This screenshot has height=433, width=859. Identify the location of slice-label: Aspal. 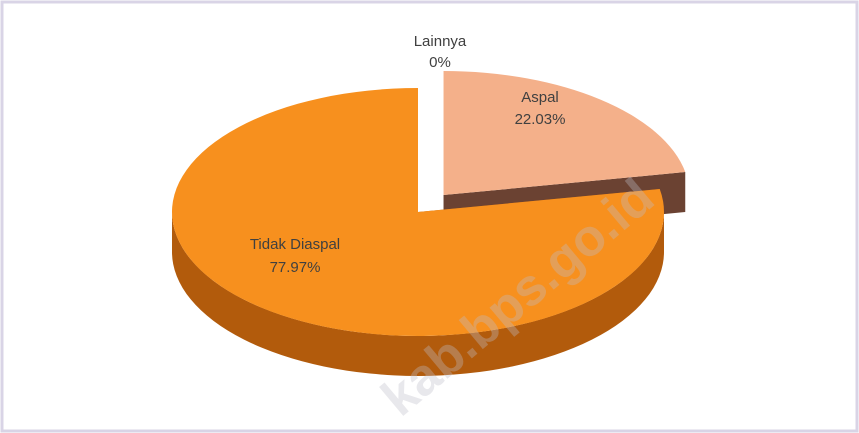
(540, 97).